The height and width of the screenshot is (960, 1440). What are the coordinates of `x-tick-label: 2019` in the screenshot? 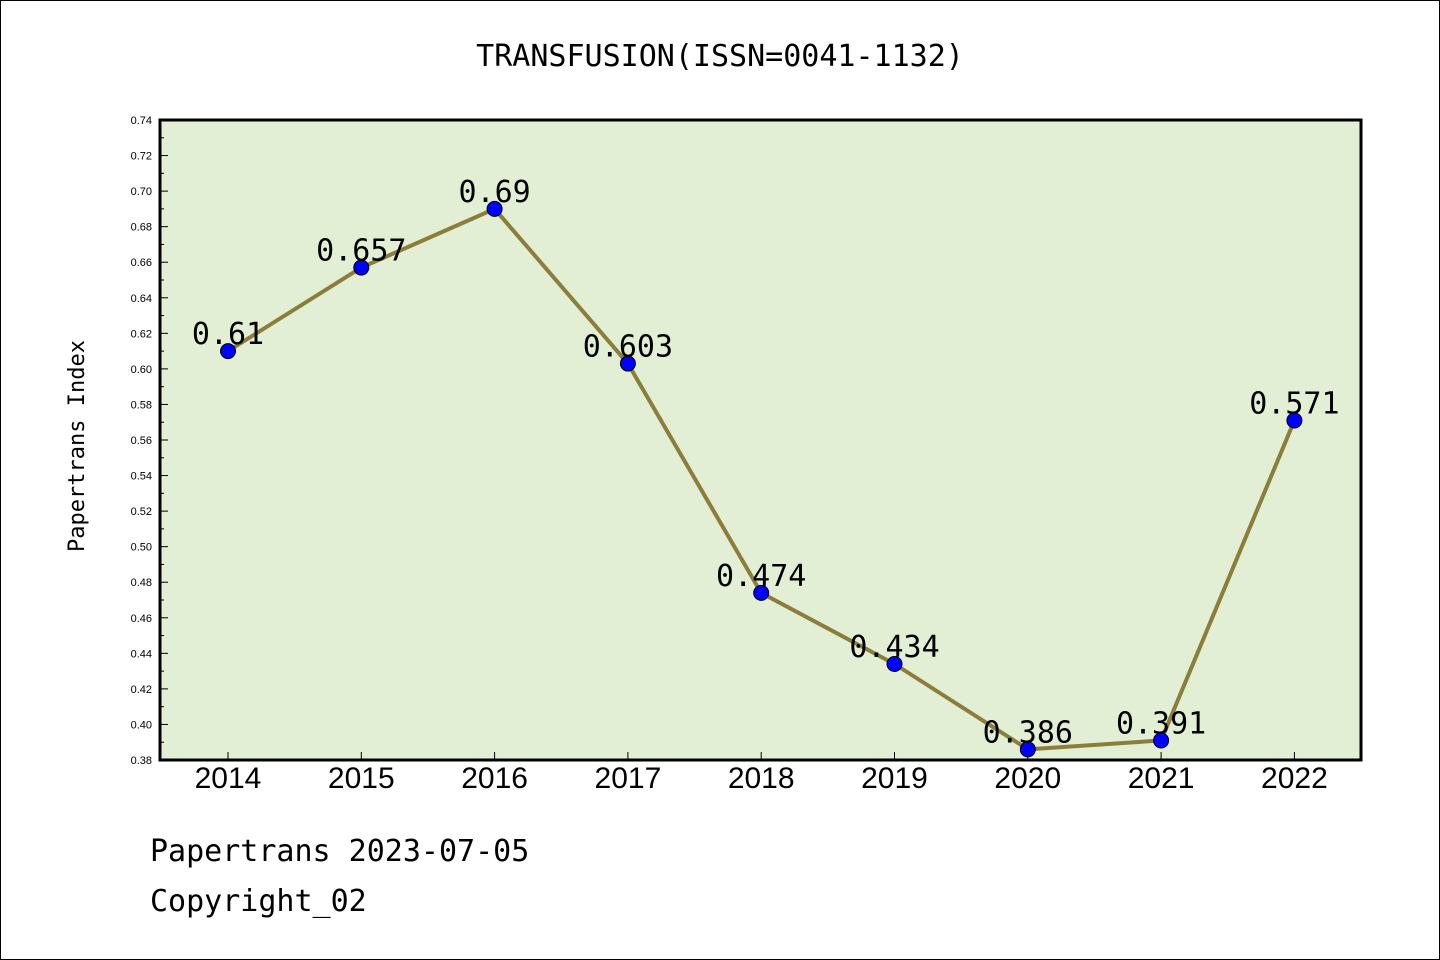 It's located at (894, 778).